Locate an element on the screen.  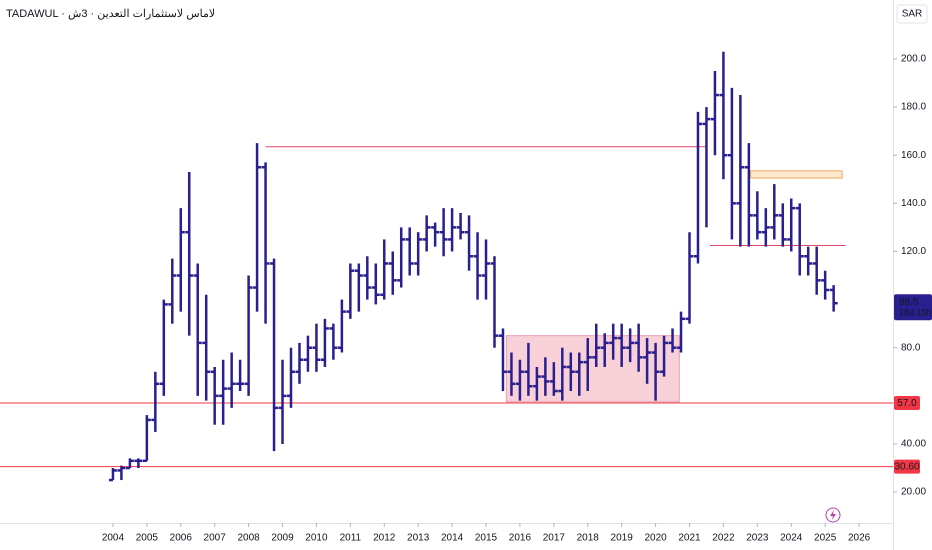
countdown: 18d 15h is located at coordinates (915, 313).